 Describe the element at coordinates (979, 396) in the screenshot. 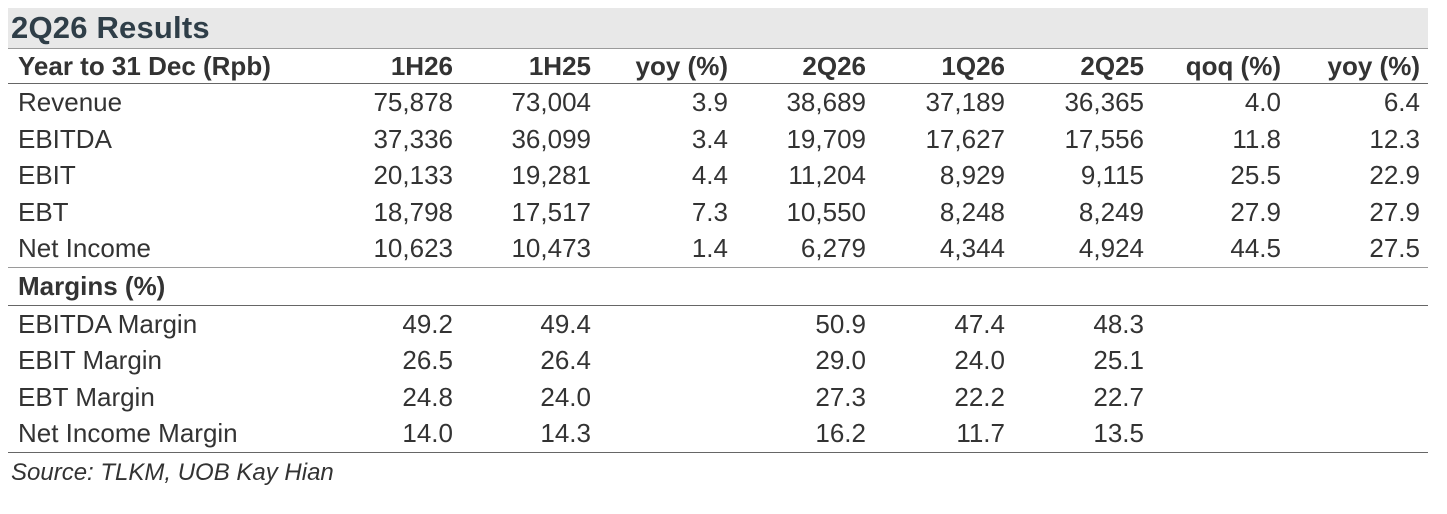

I see `table-cell: 22.2` at that location.